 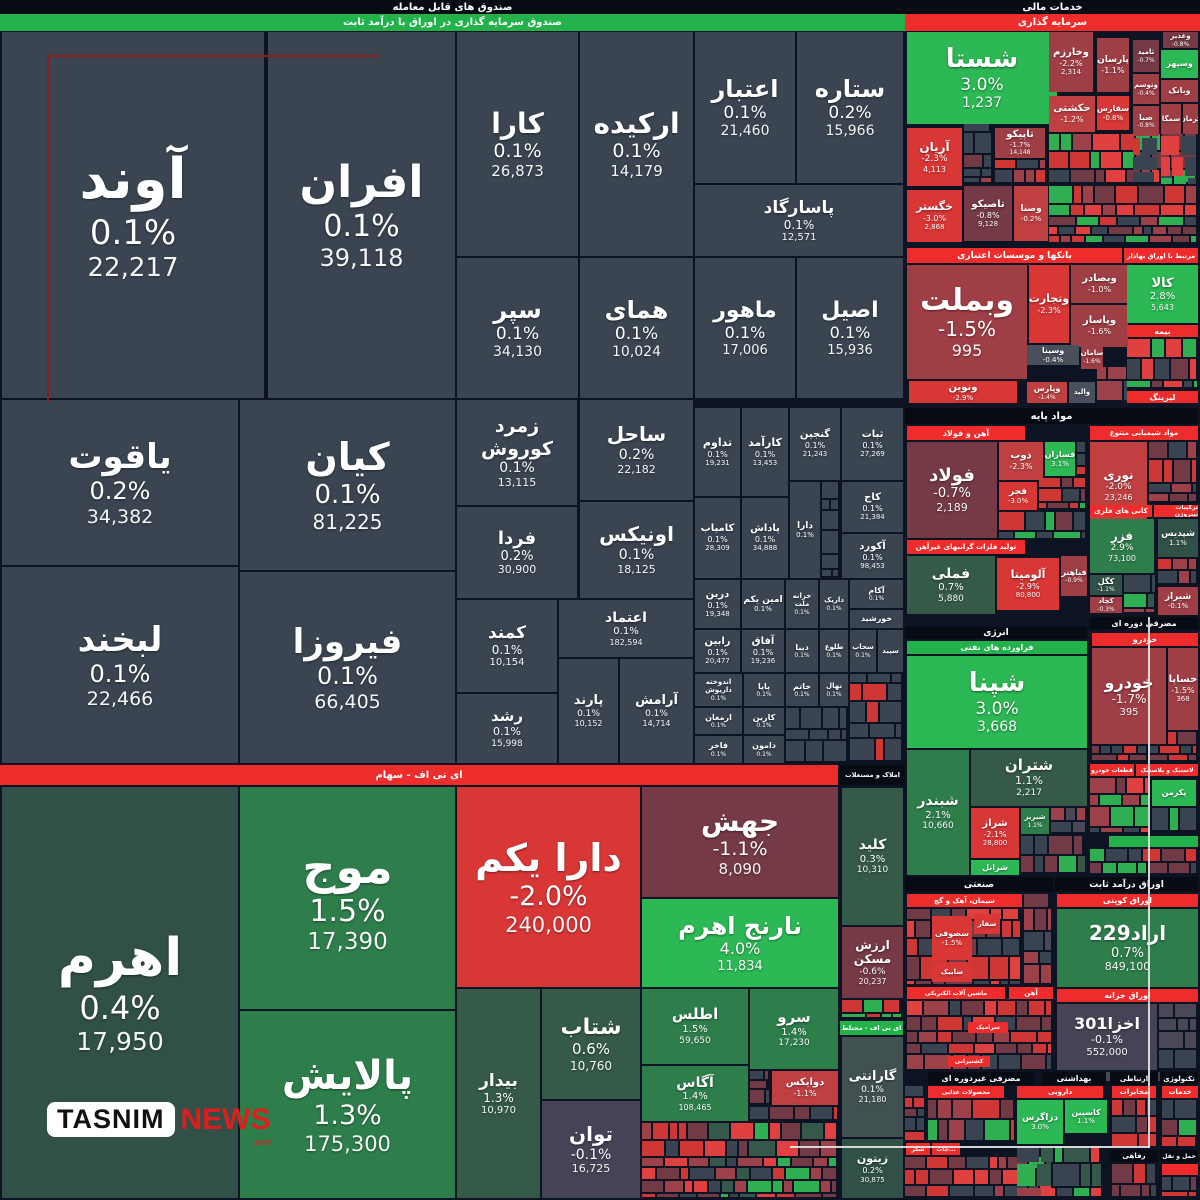 I want to click on treemap-tile: سمگا, so click(x=1171, y=119).